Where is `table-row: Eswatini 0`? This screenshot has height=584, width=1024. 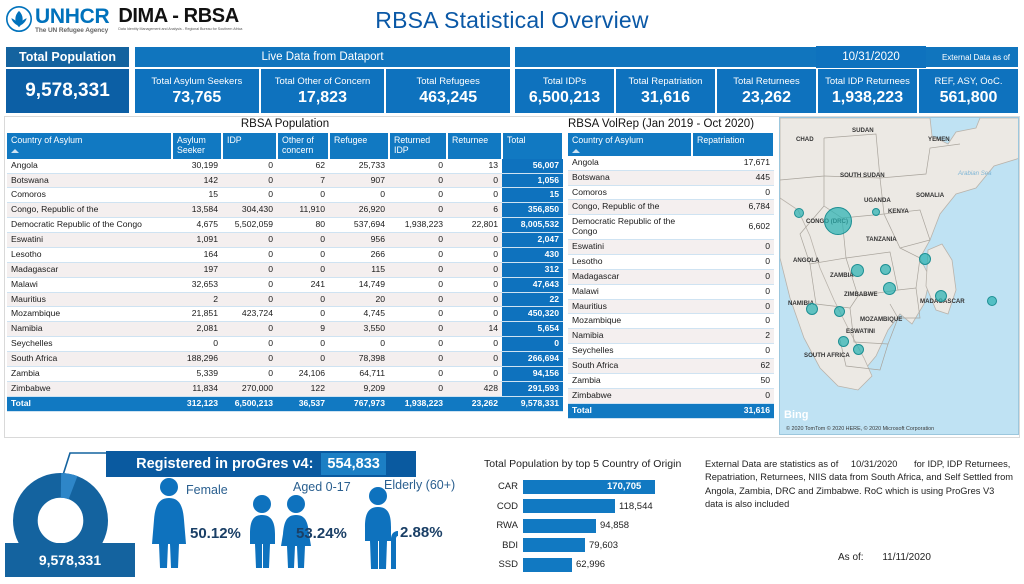
table-row: Eswatini 0 is located at coordinates (671, 247).